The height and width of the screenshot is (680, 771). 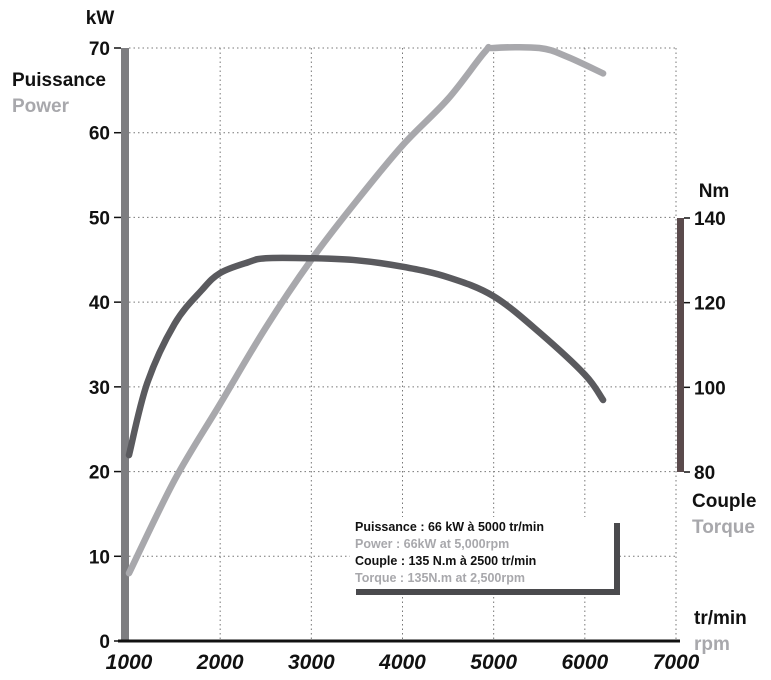 I want to click on left-tick-label: 40, so click(x=99, y=303).